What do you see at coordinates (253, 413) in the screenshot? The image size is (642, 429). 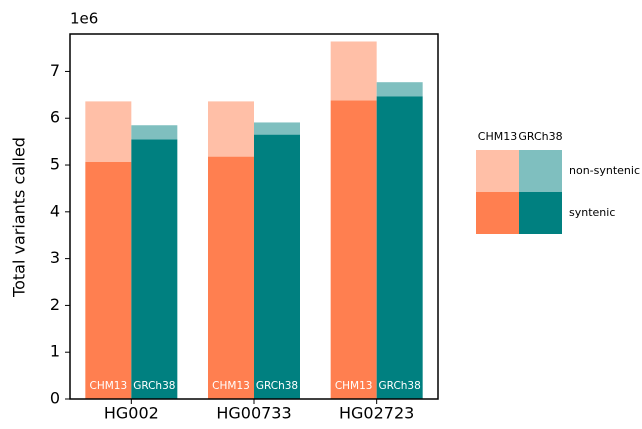 I see `x-tick-label: HG00733` at bounding box center [253, 413].